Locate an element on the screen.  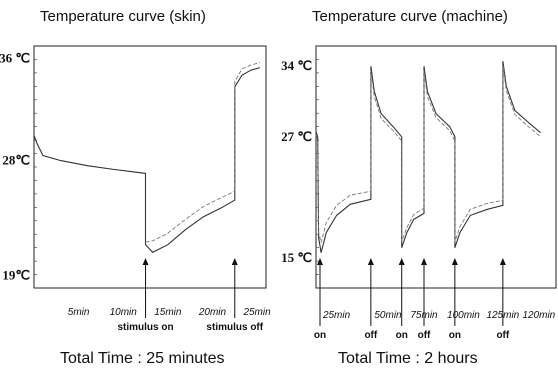
skin-y-tick-label: 36 ℃ is located at coordinates (15, 58).